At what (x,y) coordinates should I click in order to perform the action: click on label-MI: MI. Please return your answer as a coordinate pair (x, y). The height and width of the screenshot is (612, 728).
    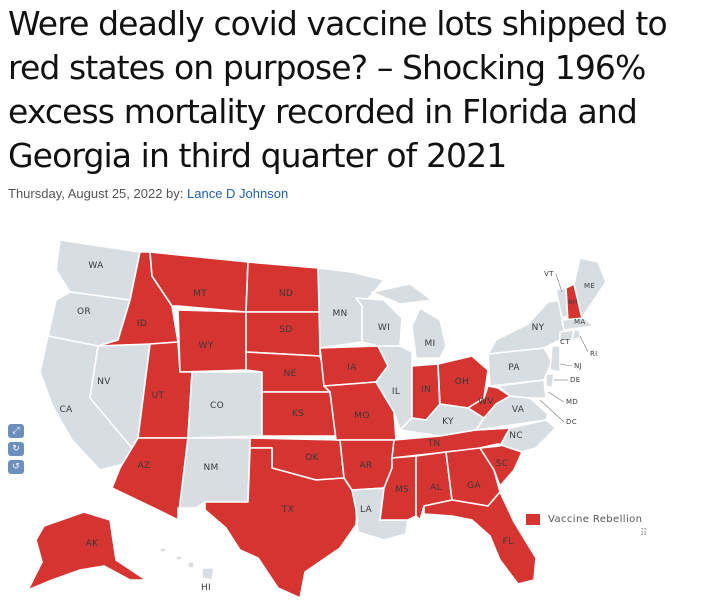
    Looking at the image, I should click on (429, 344).